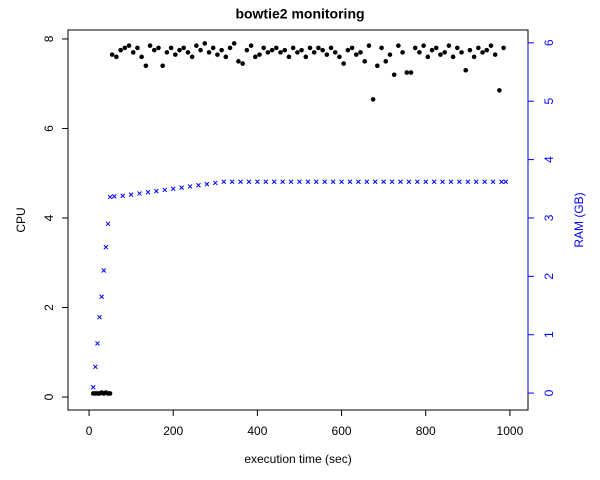 The width and height of the screenshot is (600, 480). I want to click on x-tick-label: 400, so click(257, 431).